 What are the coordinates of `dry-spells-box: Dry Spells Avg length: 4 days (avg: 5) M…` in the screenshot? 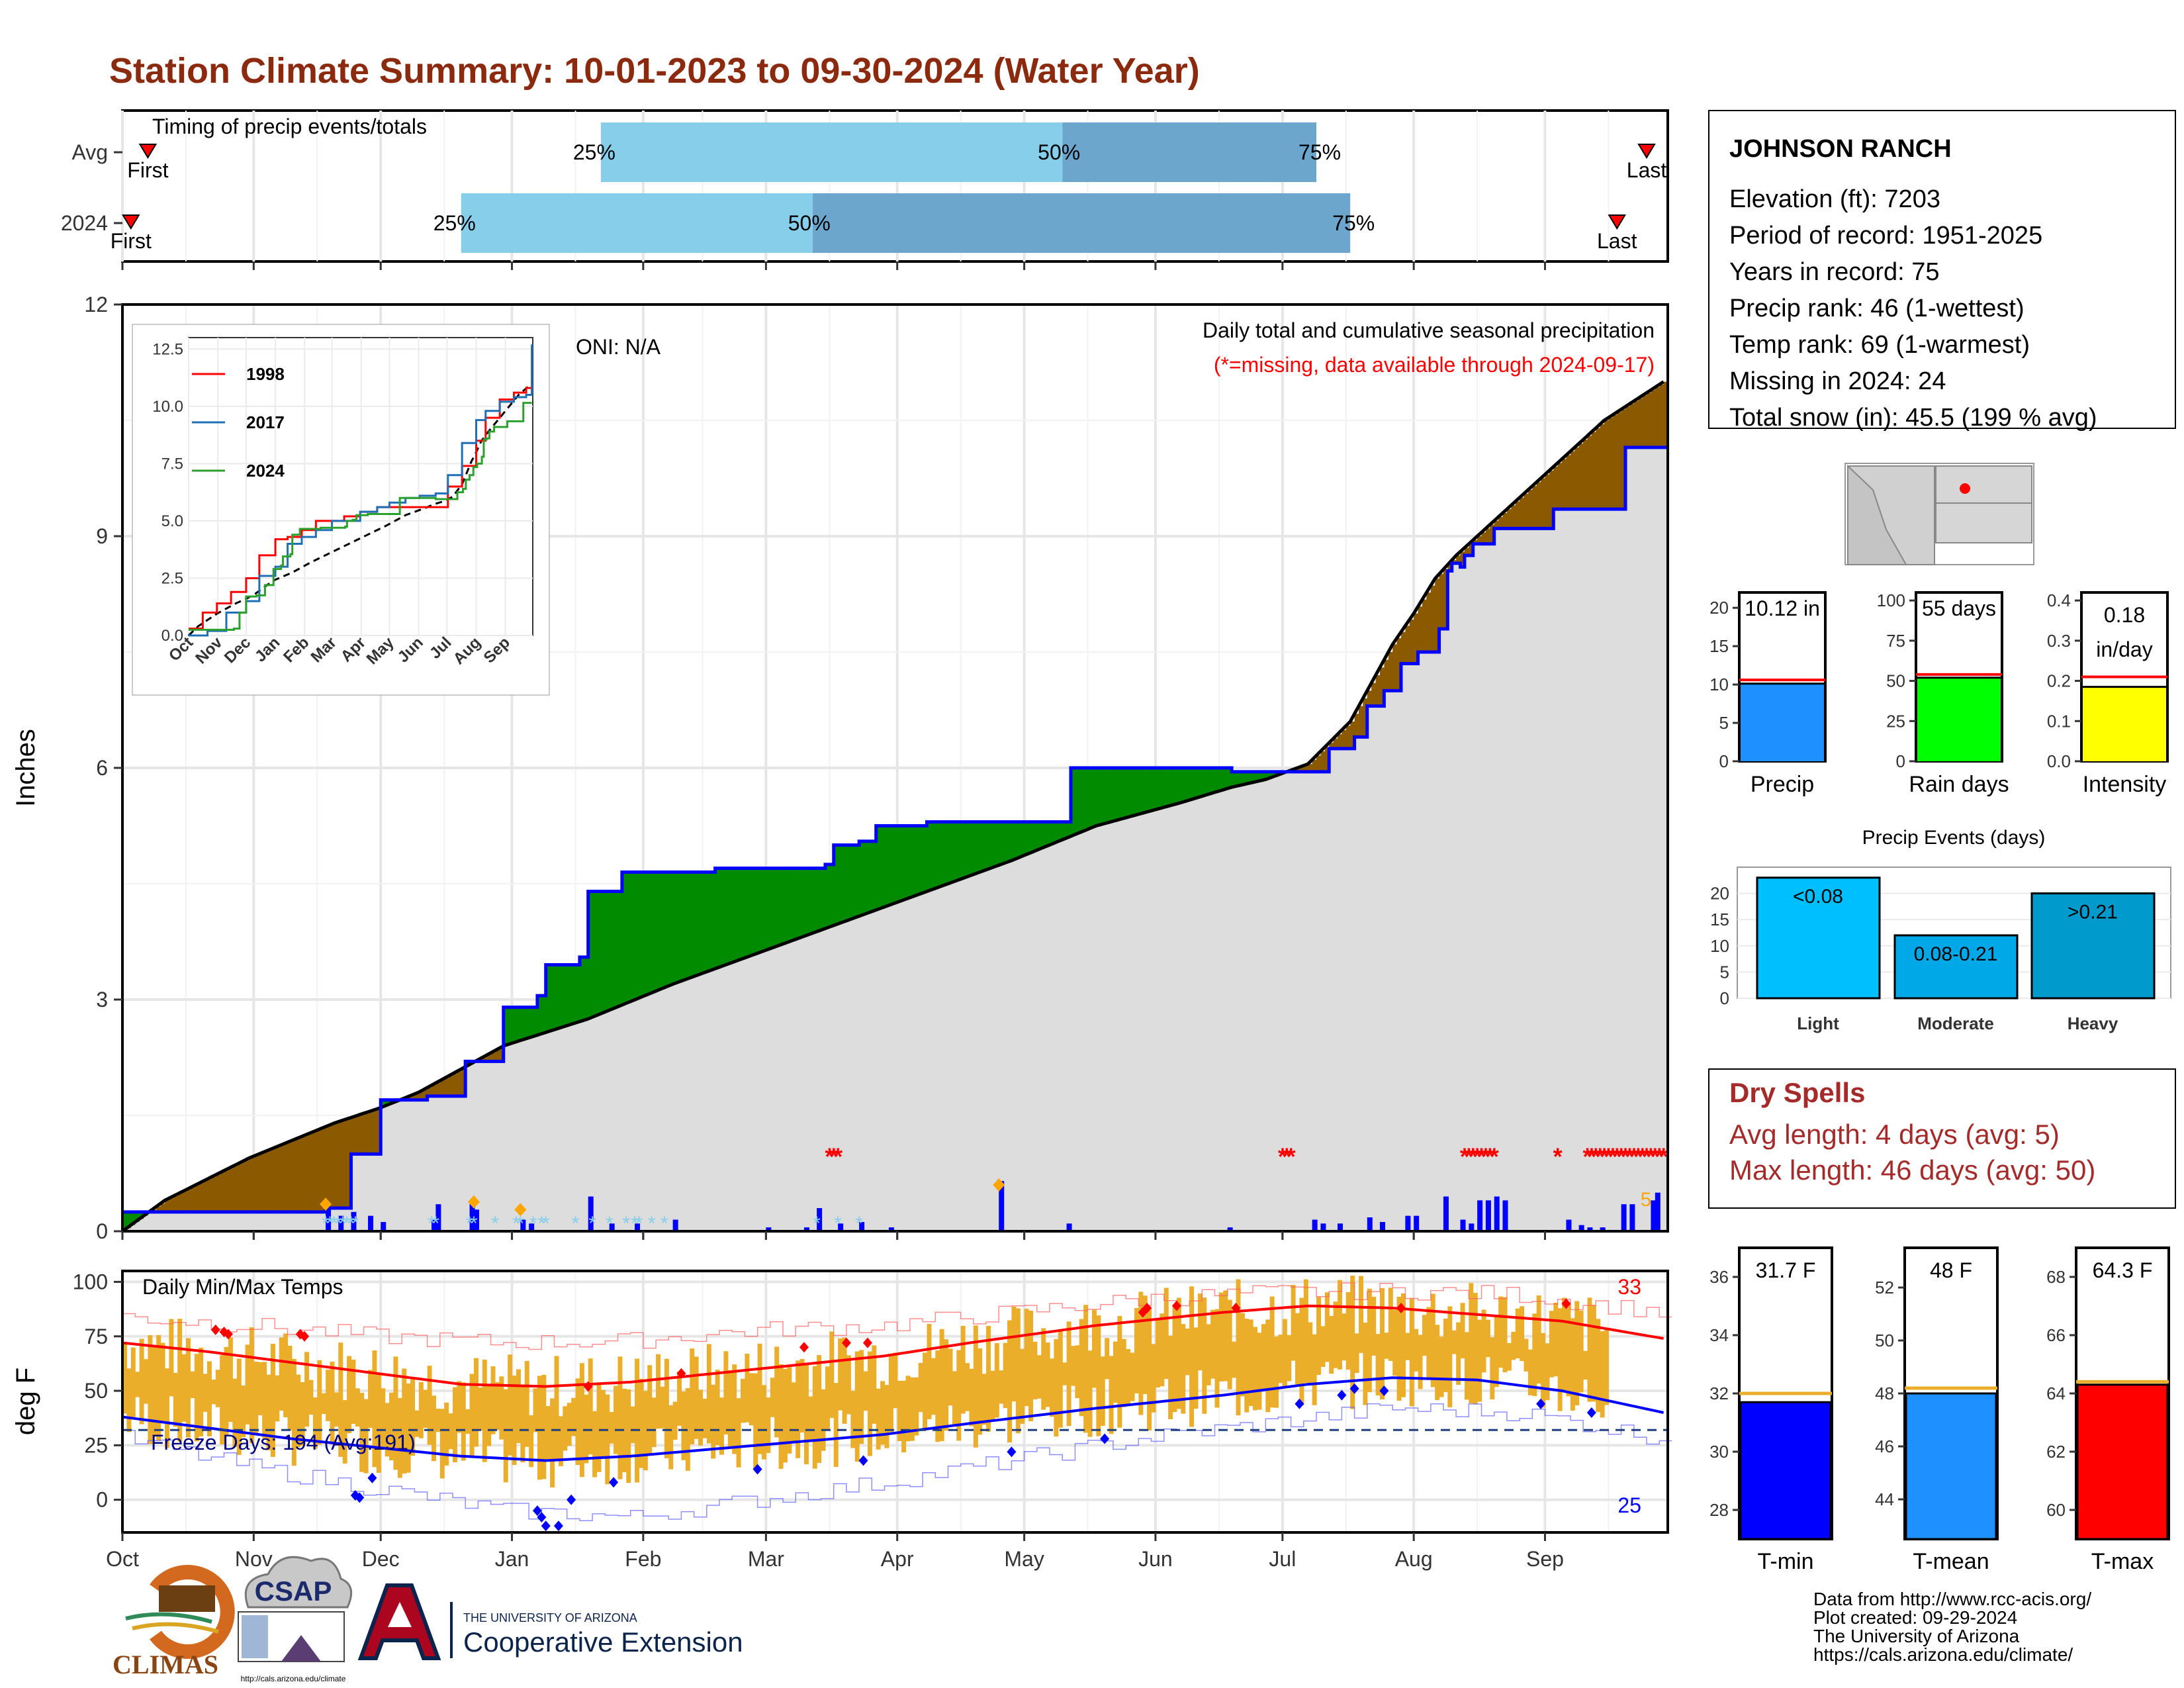 It's located at (1942, 1138).